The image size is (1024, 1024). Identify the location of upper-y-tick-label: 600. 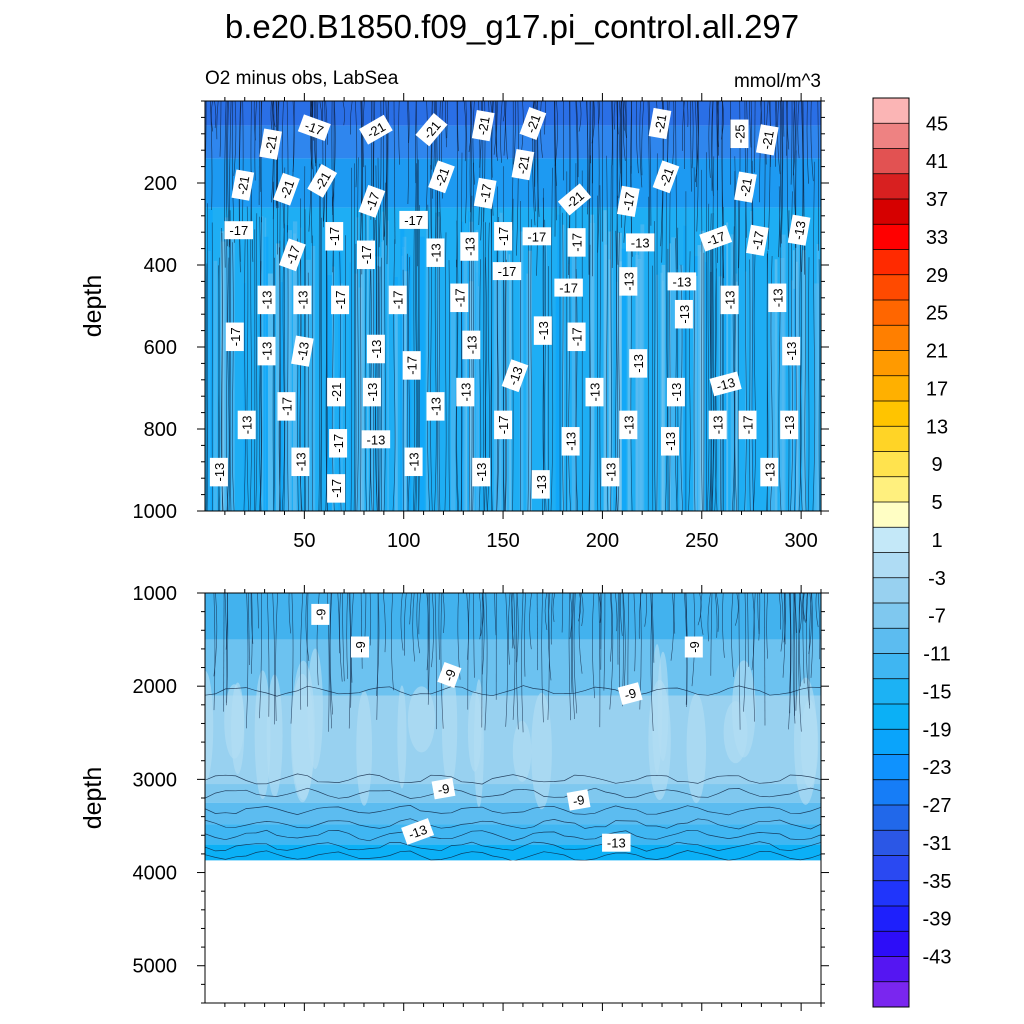
(160, 348).